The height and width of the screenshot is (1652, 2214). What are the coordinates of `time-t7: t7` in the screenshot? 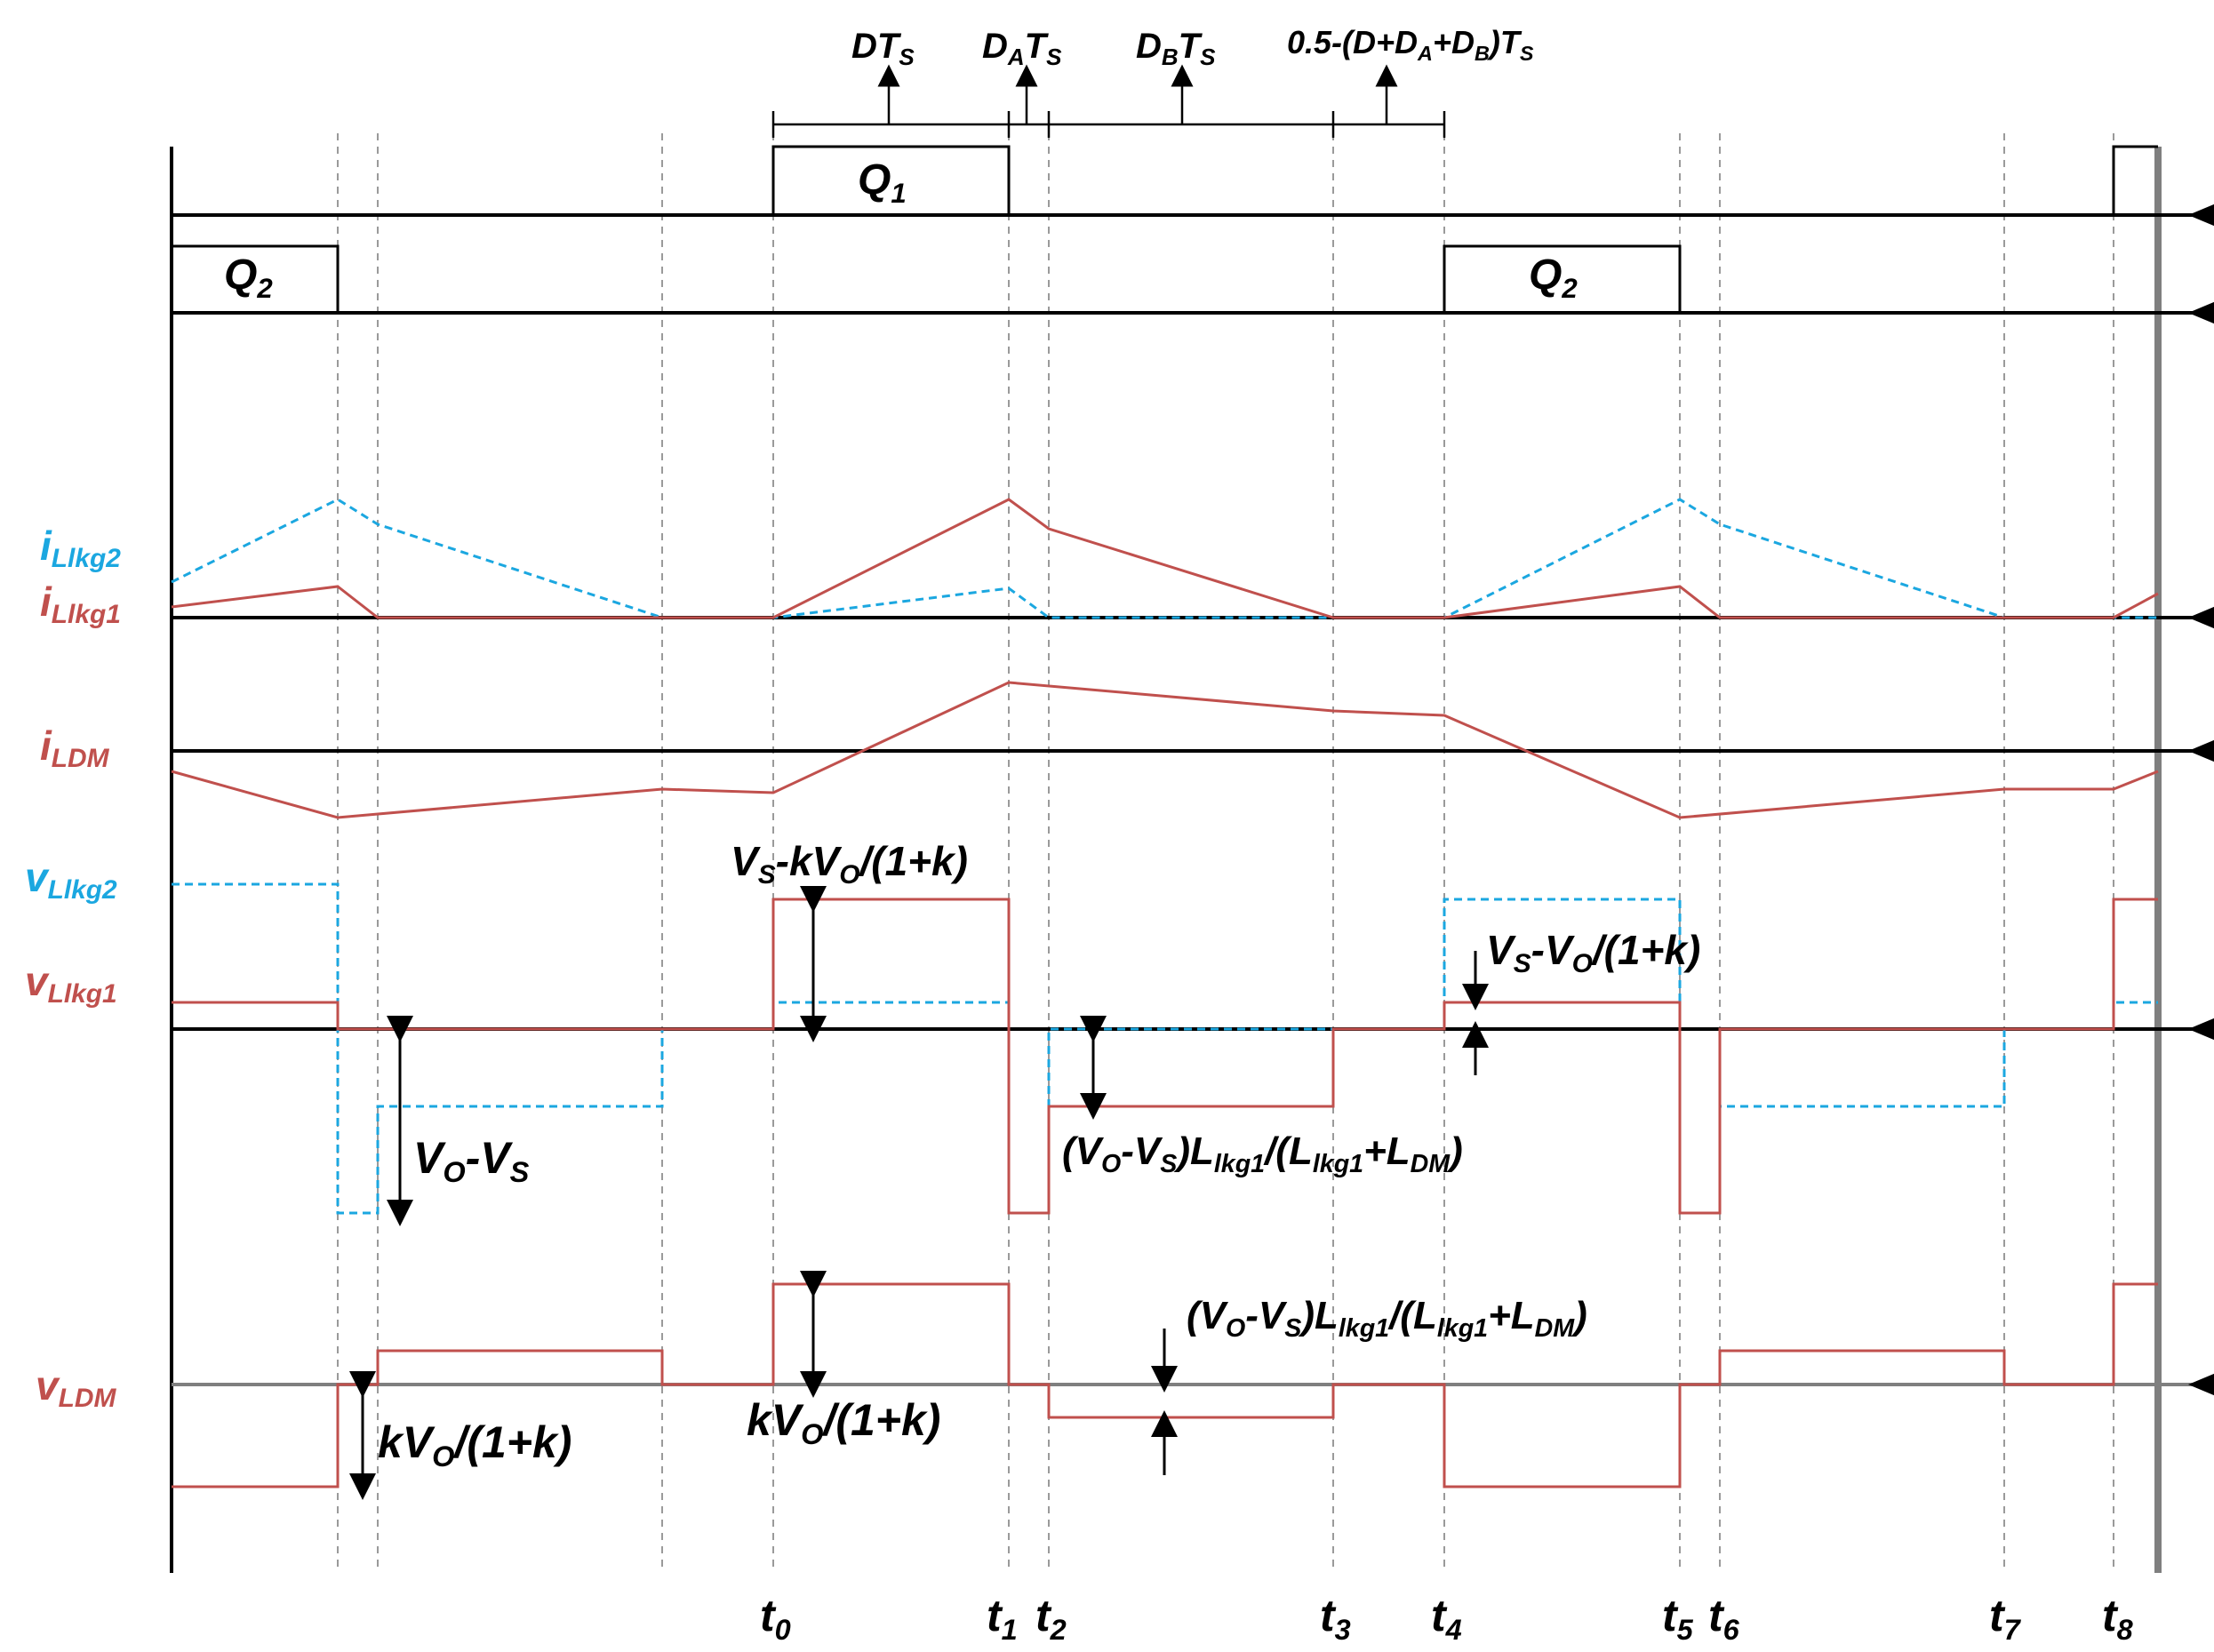 It's located at (2005, 1618).